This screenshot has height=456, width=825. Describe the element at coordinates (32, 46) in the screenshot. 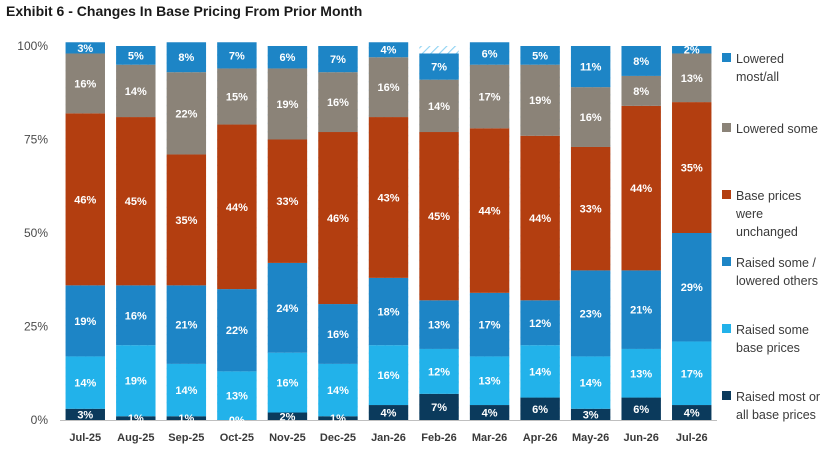

I see `y-tick-label: 100%` at that location.